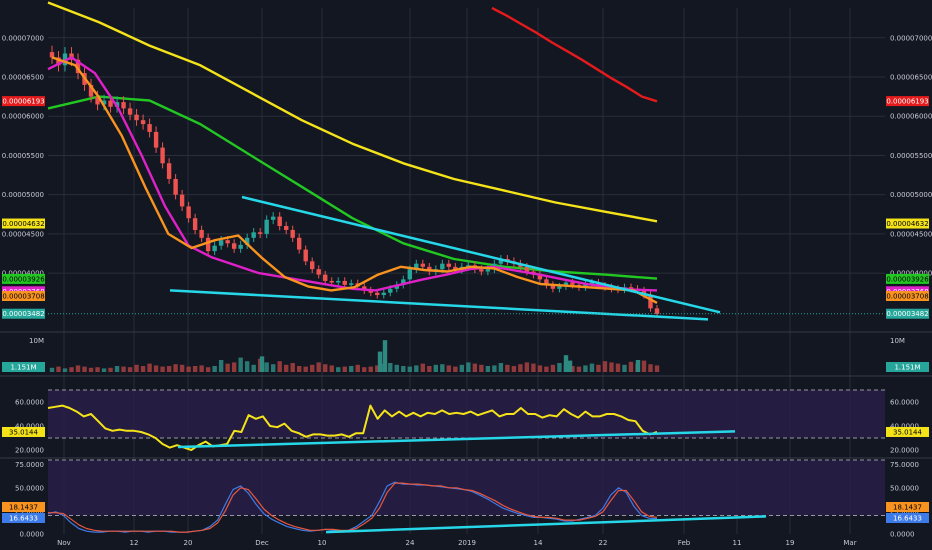 The width and height of the screenshot is (932, 550). I want to click on time-axis-label: 12, so click(134, 543).